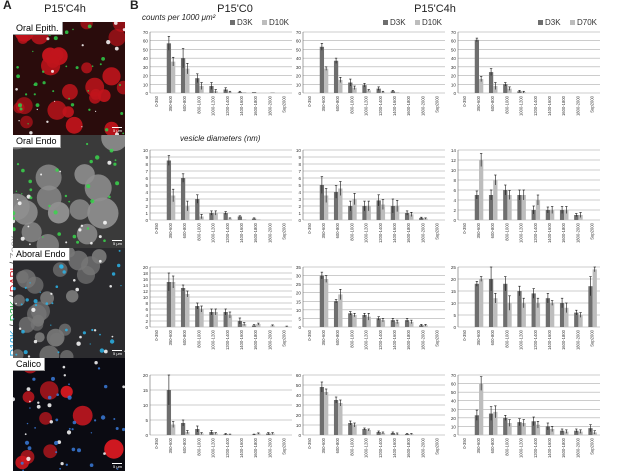 This screenshot has width=617, height=471. Describe the element at coordinates (279, 22) in the screenshot. I see `legend-label: D10K` at that location.